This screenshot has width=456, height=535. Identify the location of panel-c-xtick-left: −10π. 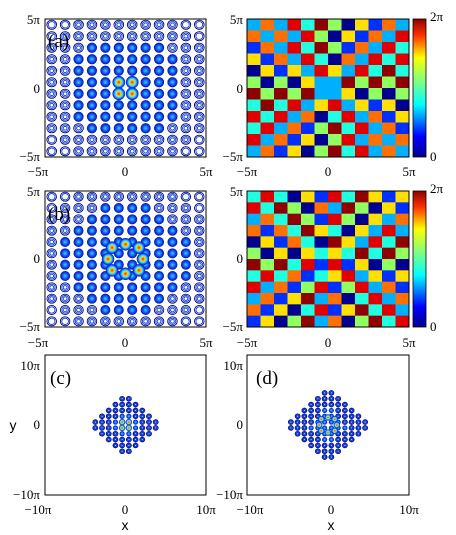
(38, 509).